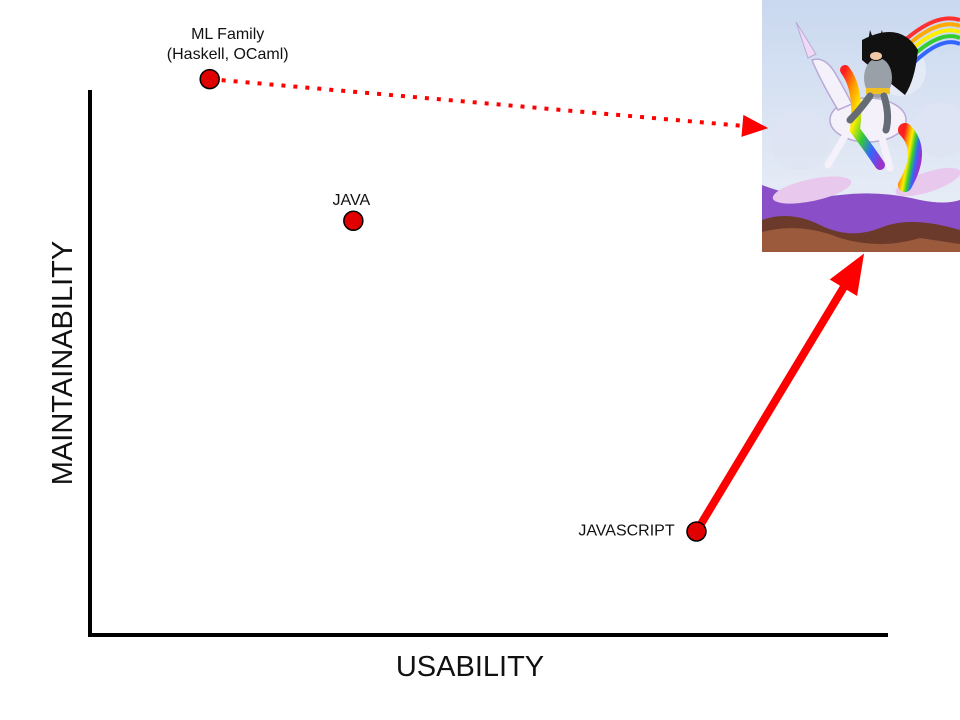 The height and width of the screenshot is (720, 960). I want to click on point-label: ML Family, so click(227, 34).